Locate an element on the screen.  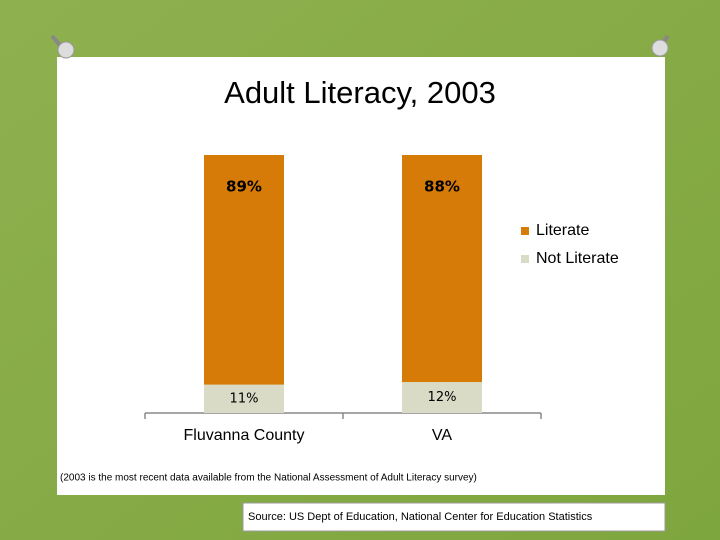
chart-title: Adult Literacy, 2003 is located at coordinates (360, 92).